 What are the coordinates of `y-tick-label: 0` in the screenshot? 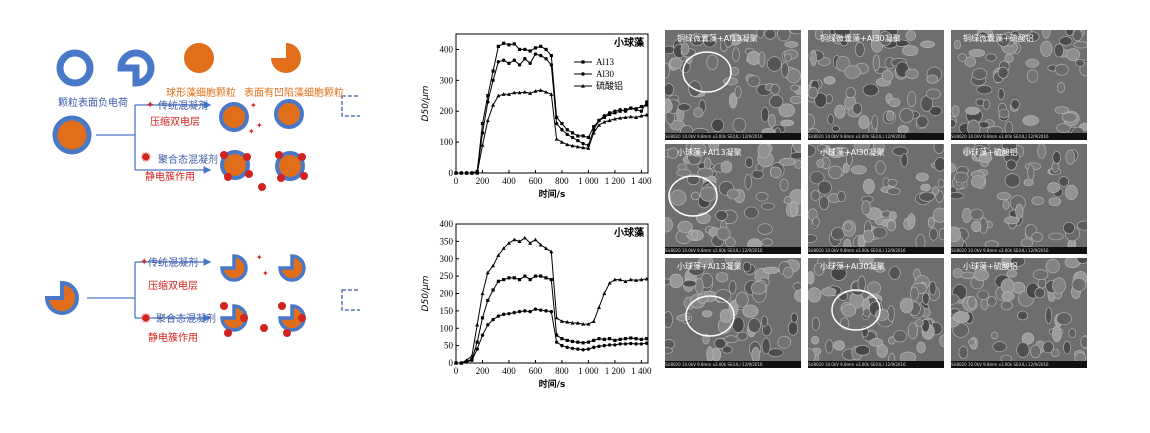 It's located at (451, 363).